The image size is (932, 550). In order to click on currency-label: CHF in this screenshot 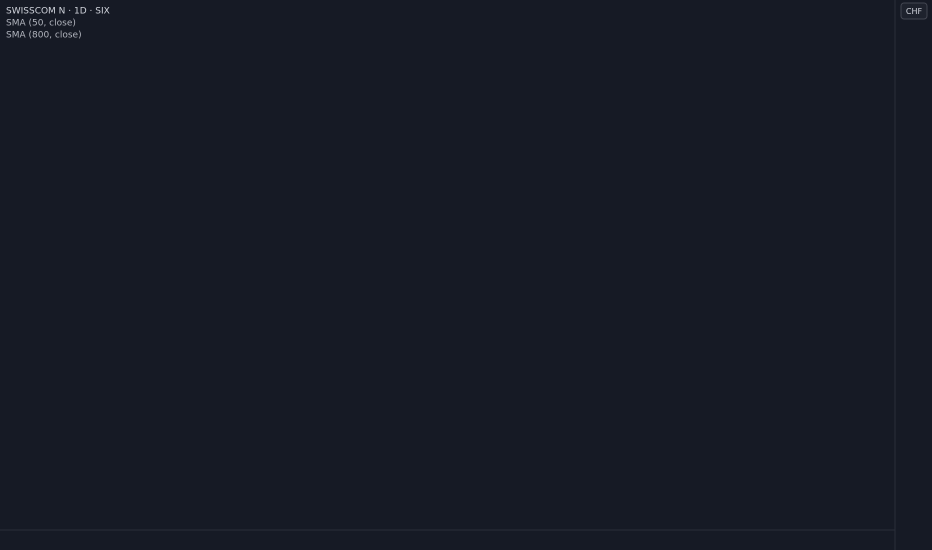, I will do `click(914, 11)`.